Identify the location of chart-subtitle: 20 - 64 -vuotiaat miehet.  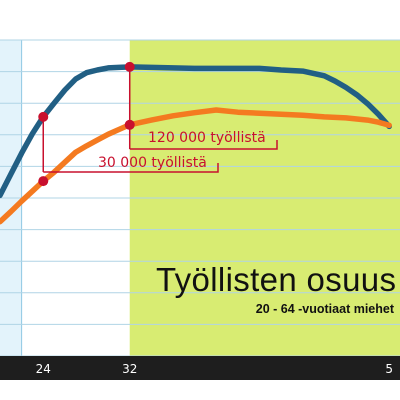
(325, 309).